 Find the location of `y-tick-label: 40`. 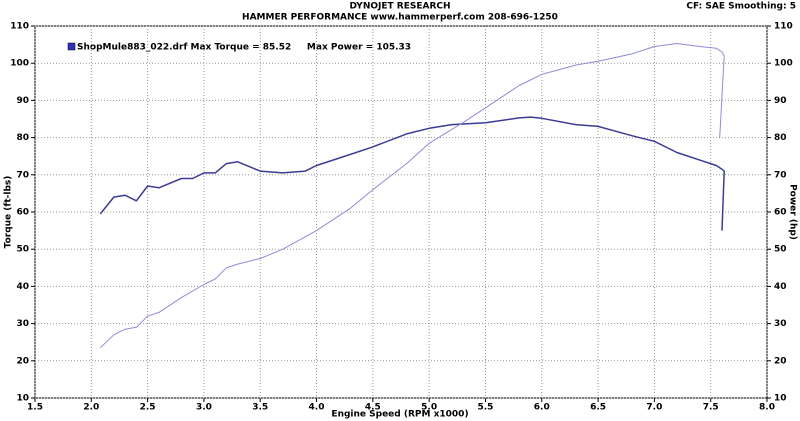

y-tick-label: 40 is located at coordinates (22, 287).